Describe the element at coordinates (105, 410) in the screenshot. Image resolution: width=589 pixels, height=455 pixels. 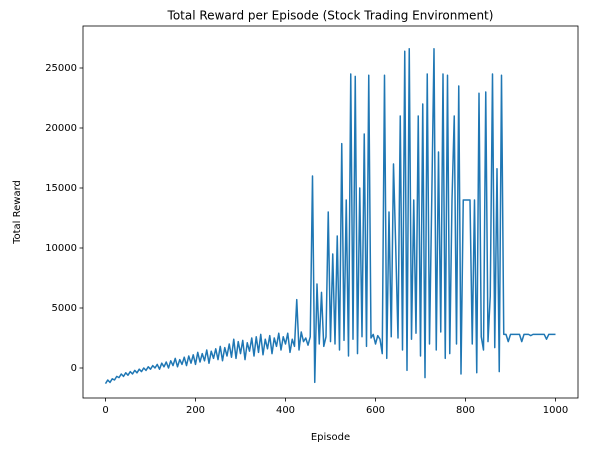
I see `x-tick-label: 0` at that location.